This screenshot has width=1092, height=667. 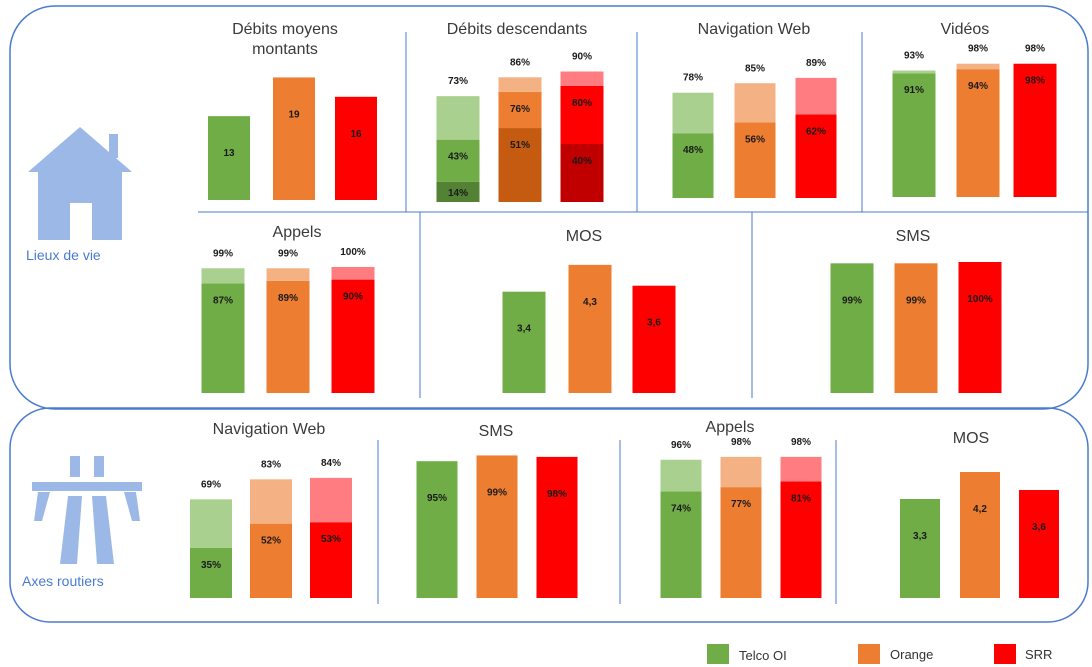 I want to click on bar-debits-montants-orange, so click(x=294, y=138).